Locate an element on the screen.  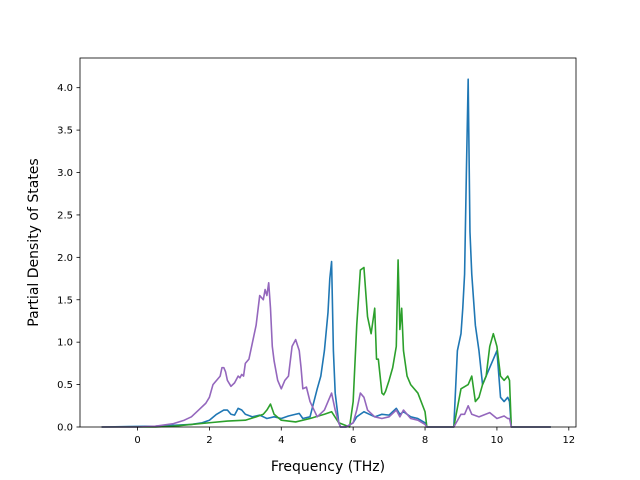
y-tick-label: 3.0 is located at coordinates (65, 173).